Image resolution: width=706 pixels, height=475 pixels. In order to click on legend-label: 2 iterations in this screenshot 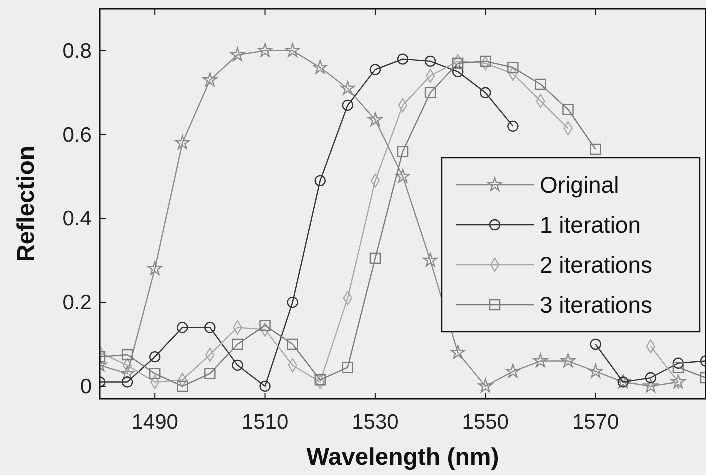, I will do `click(596, 265)`.